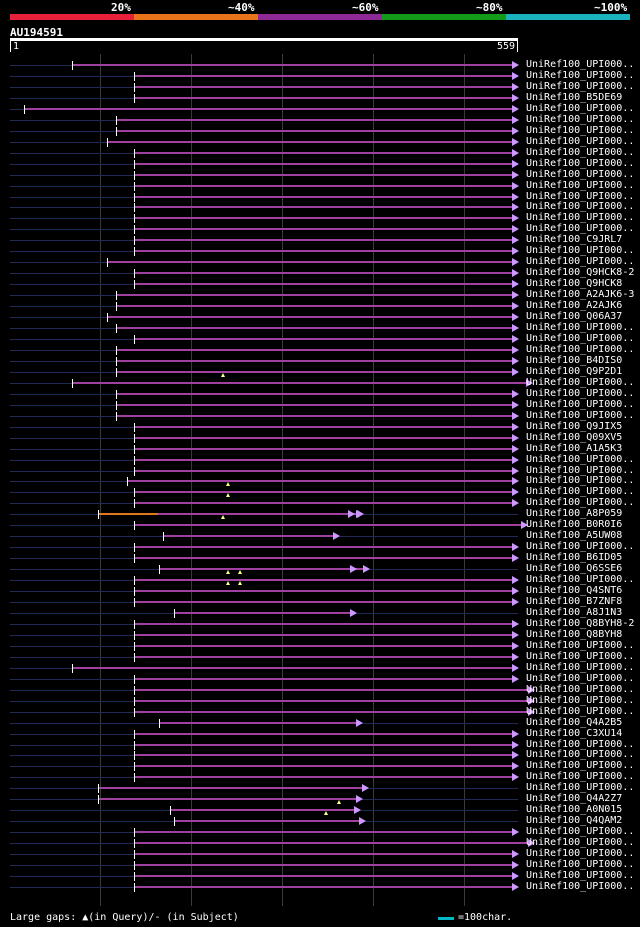 This screenshot has height=927, width=640. What do you see at coordinates (574, 524) in the screenshot?
I see `hit-label-link: UniRef100_B0R0I6` at bounding box center [574, 524].